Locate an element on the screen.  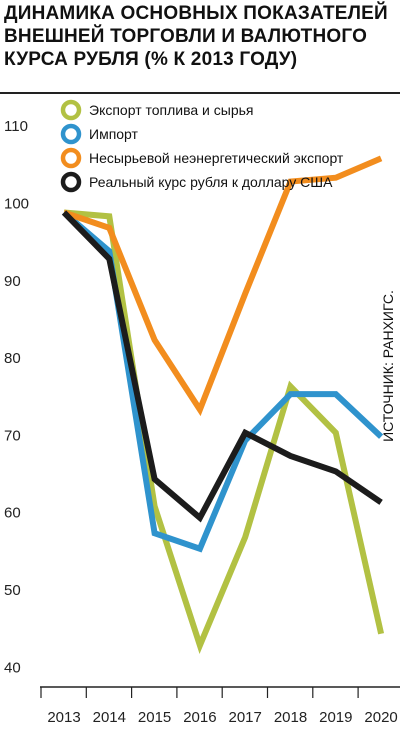
y-tick-label: 40 is located at coordinates (12, 667).